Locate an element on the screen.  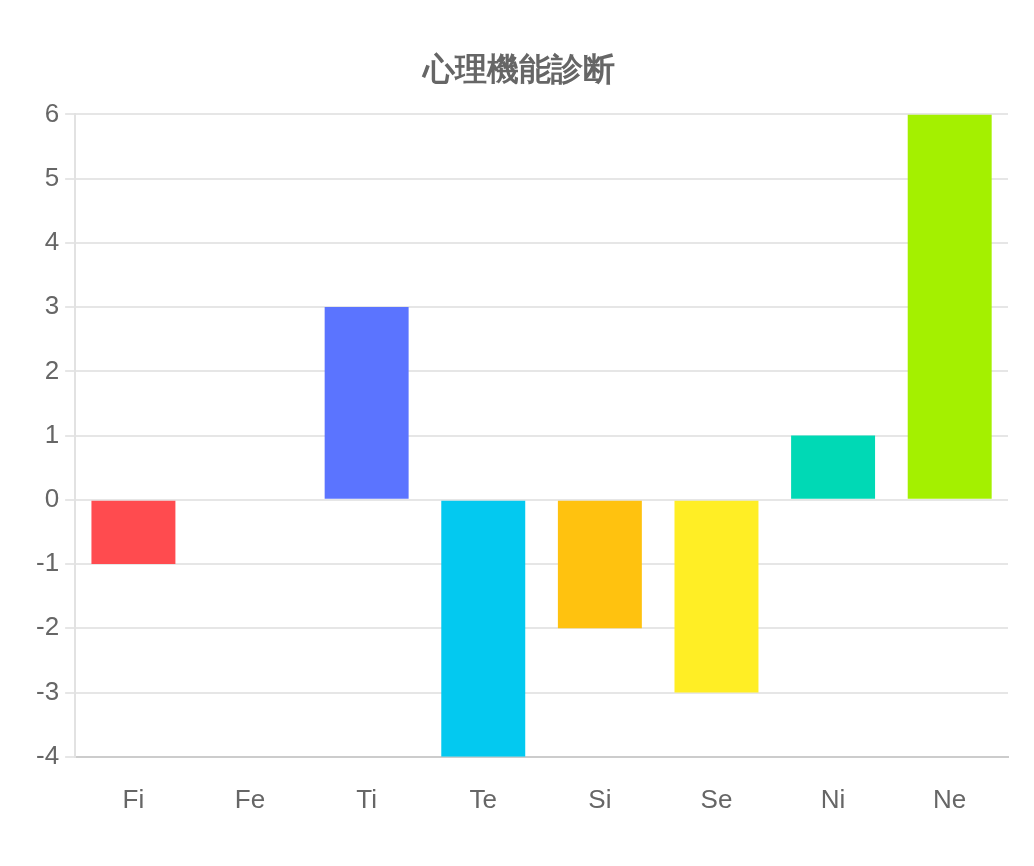
y-tick-label: 3 is located at coordinates (52, 305).